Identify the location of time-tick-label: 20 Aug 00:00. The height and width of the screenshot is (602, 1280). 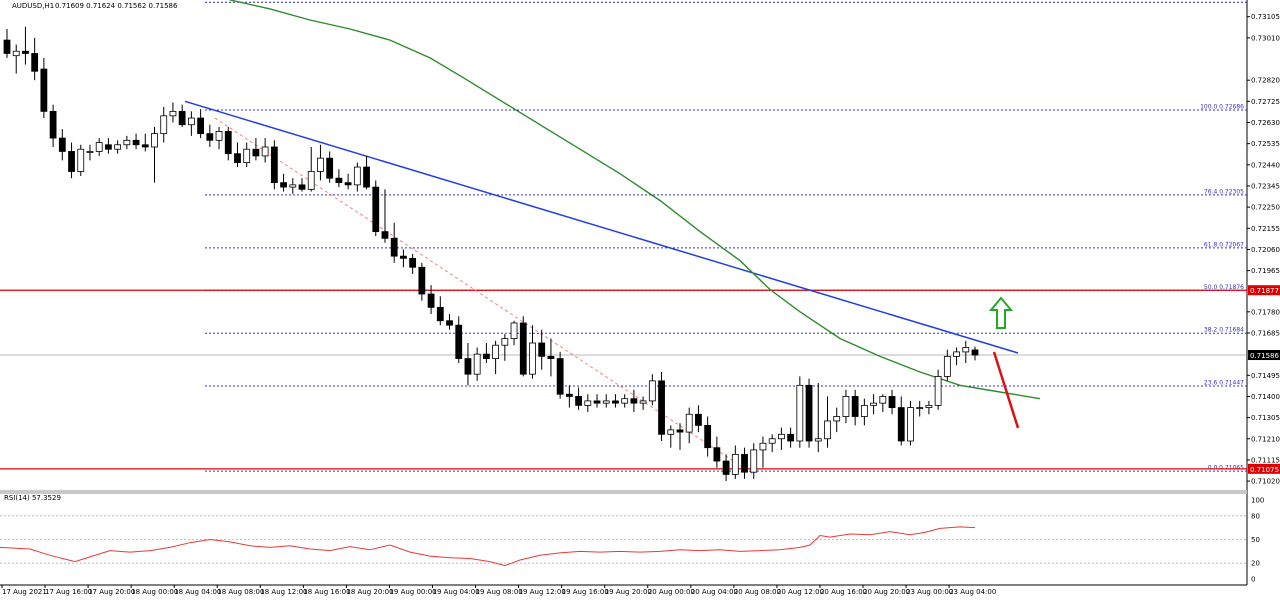
(671, 592).